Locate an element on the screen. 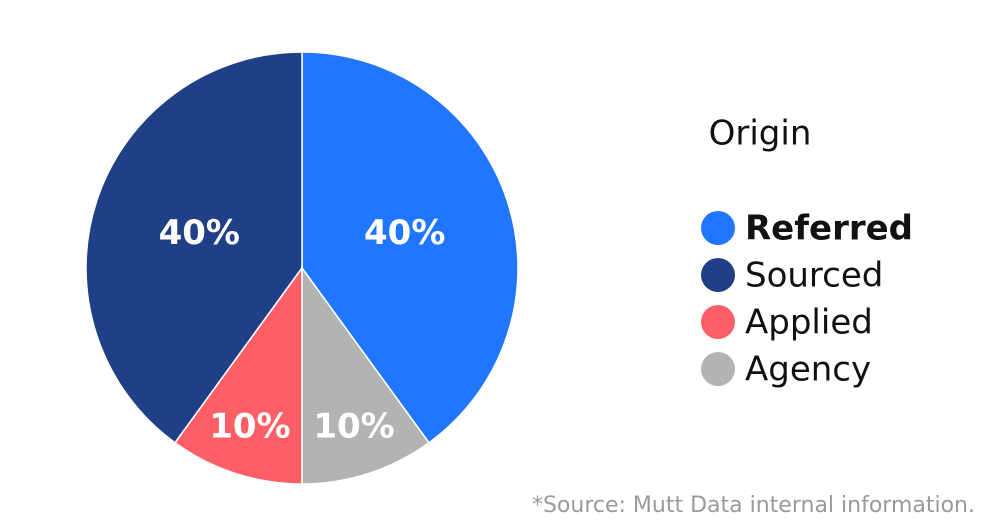 The image size is (1000, 529). legend-label: Referred is located at coordinates (829, 229).